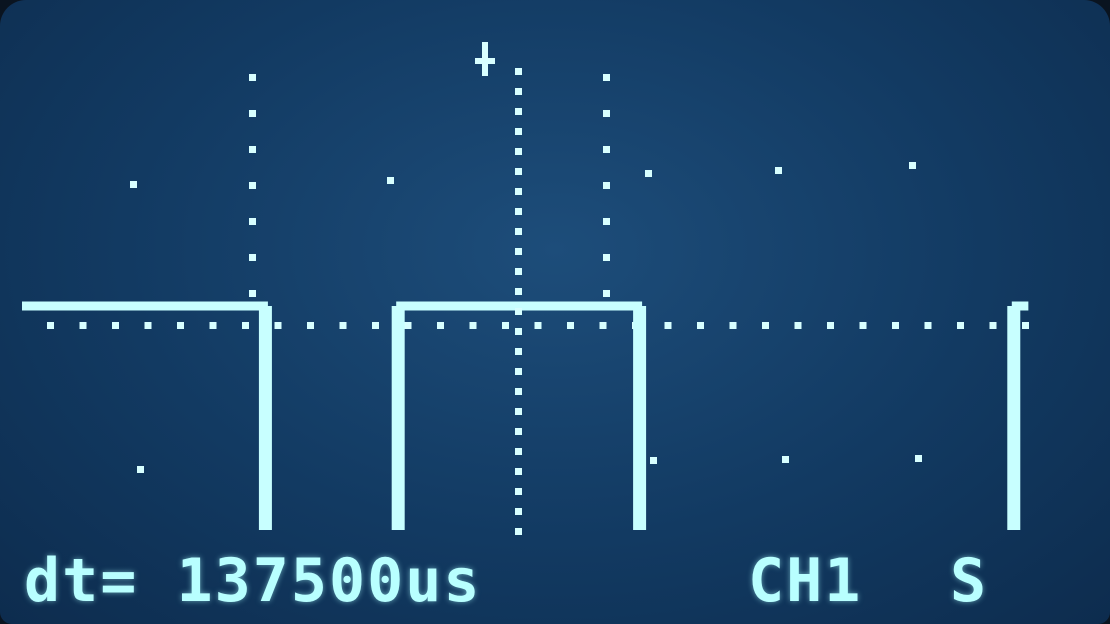 The height and width of the screenshot is (624, 1110). I want to click on channel-label: CH1, so click(805, 581).